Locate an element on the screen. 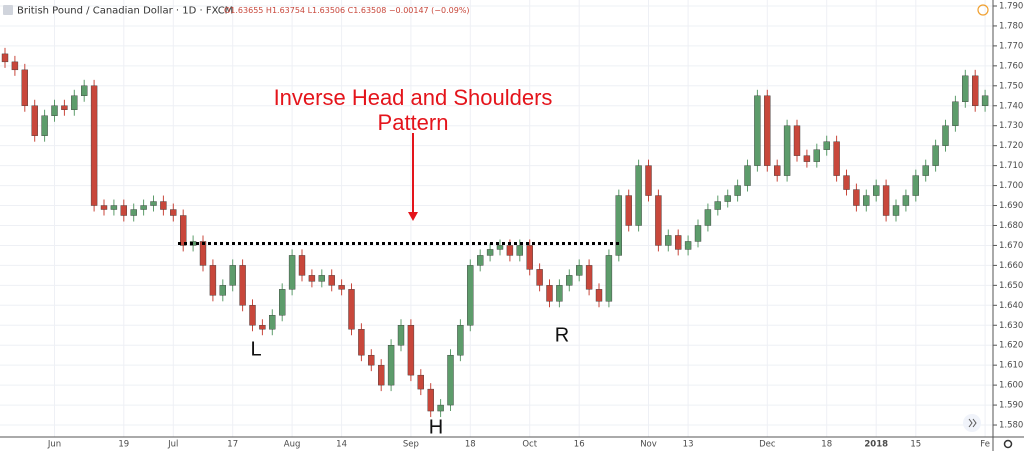 The height and width of the screenshot is (451, 1024). y-tick-label: 1.66000 is located at coordinates (1011, 266).